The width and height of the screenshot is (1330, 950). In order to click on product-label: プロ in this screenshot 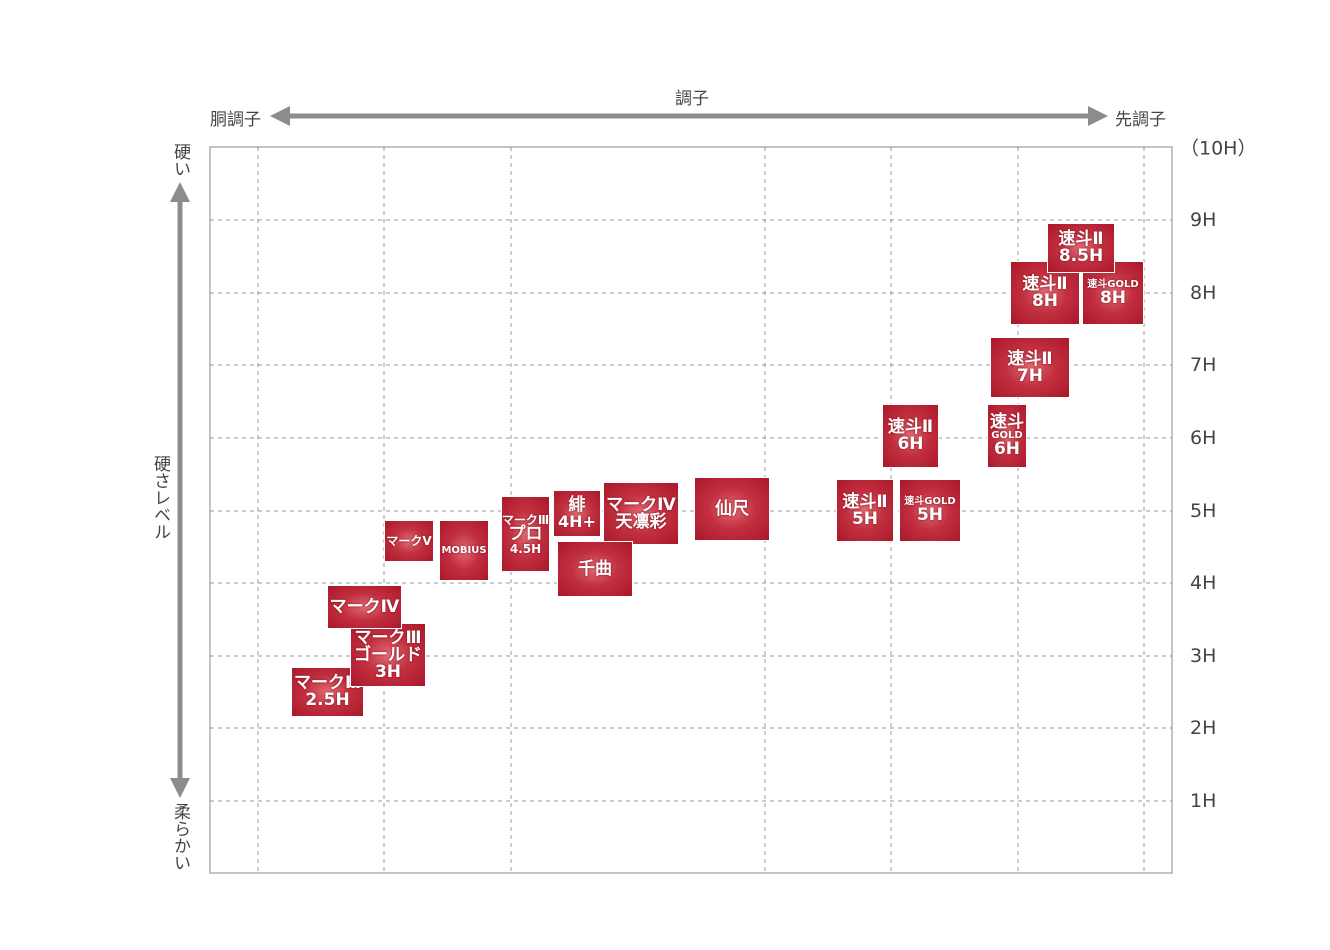, I will do `click(525, 533)`.